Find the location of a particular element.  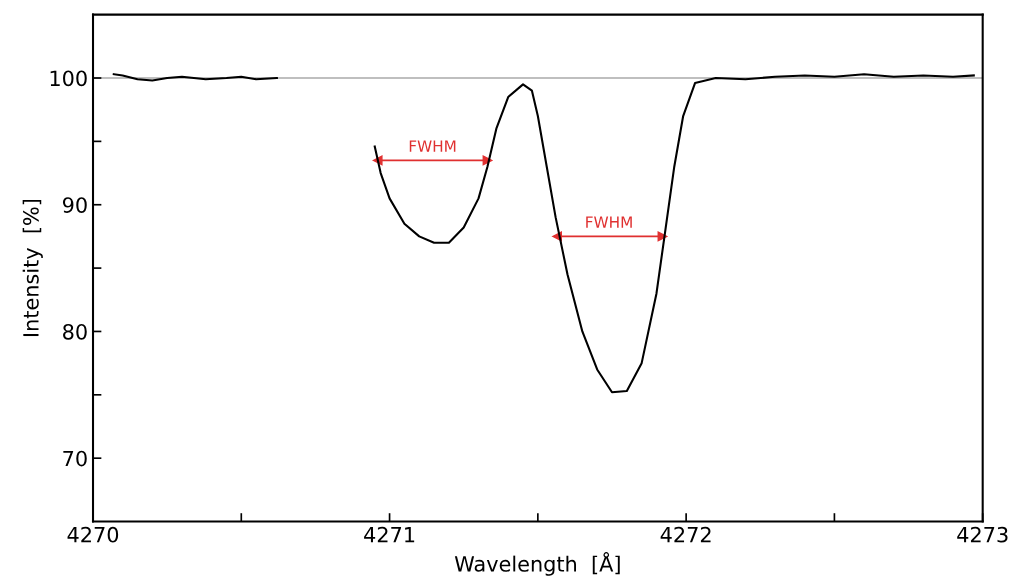

y-tick-label: 90 is located at coordinates (74, 205).